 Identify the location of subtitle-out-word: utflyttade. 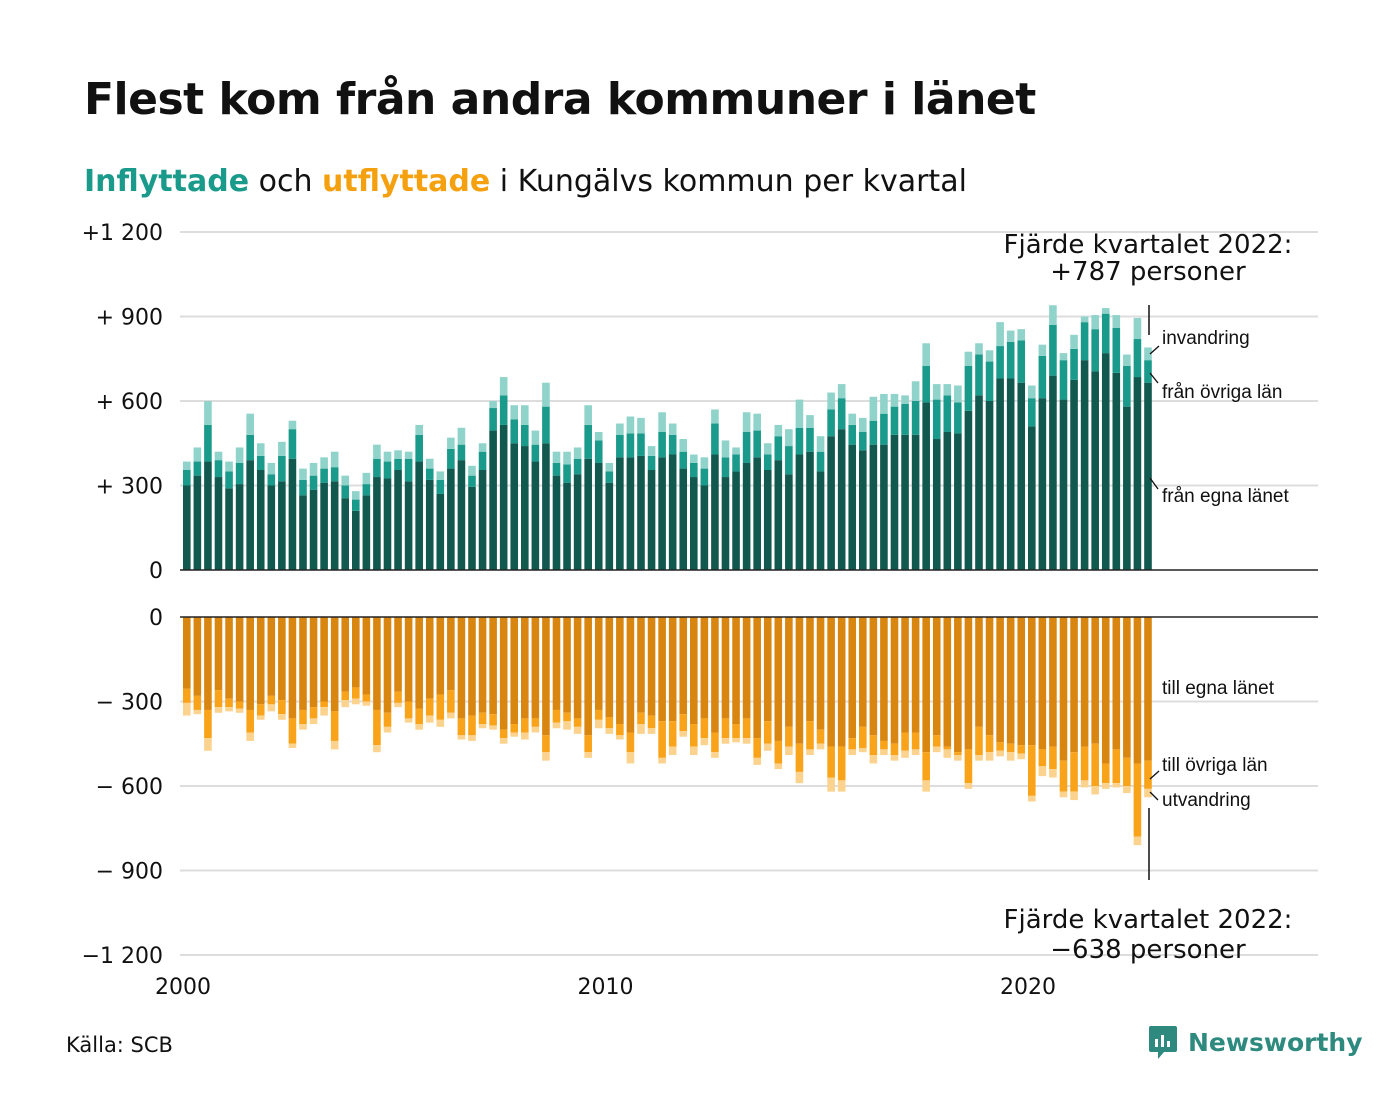
(406, 181).